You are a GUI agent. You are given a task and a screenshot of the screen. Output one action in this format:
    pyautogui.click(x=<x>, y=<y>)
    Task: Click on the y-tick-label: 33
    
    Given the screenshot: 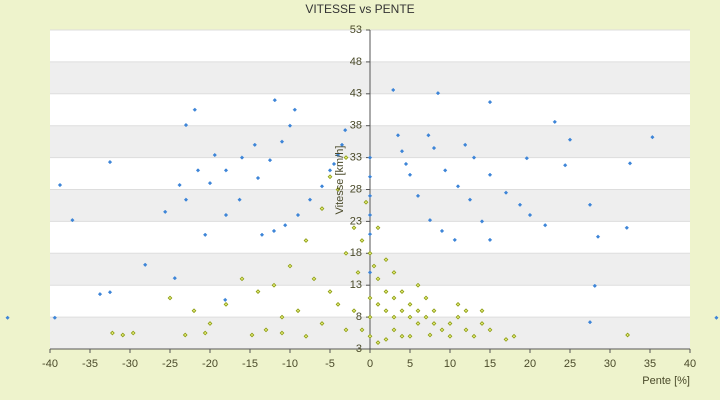 What is the action you would take?
    pyautogui.click(x=356, y=158)
    